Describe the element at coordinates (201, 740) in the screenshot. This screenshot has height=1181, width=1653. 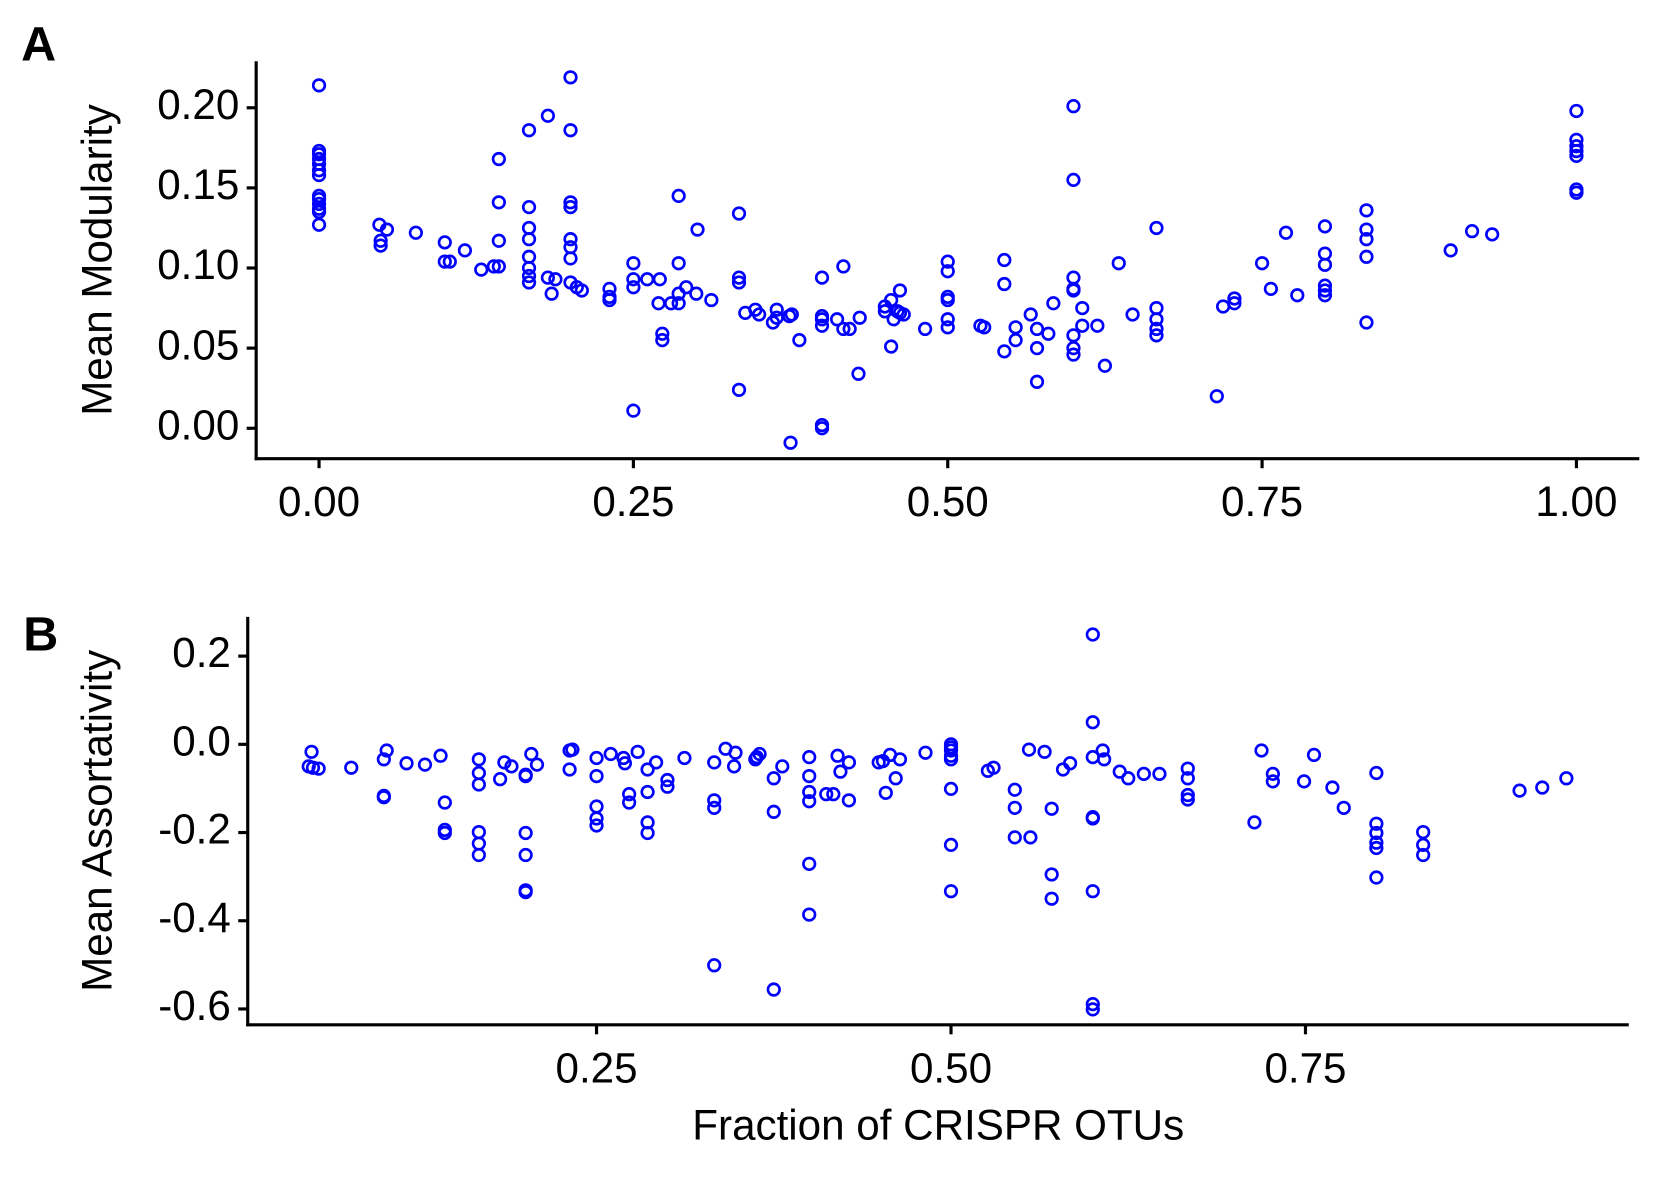
I see `y-tick-label: 0.0` at that location.